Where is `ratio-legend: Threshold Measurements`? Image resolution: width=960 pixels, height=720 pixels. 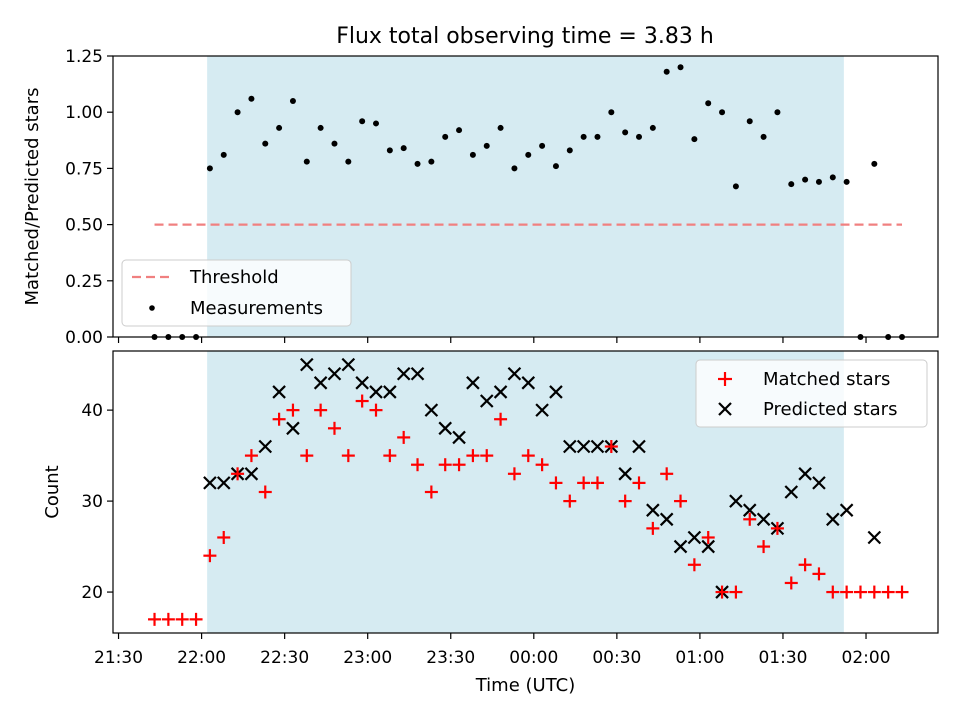 ratio-legend: Threshold Measurements is located at coordinates (236, 293).